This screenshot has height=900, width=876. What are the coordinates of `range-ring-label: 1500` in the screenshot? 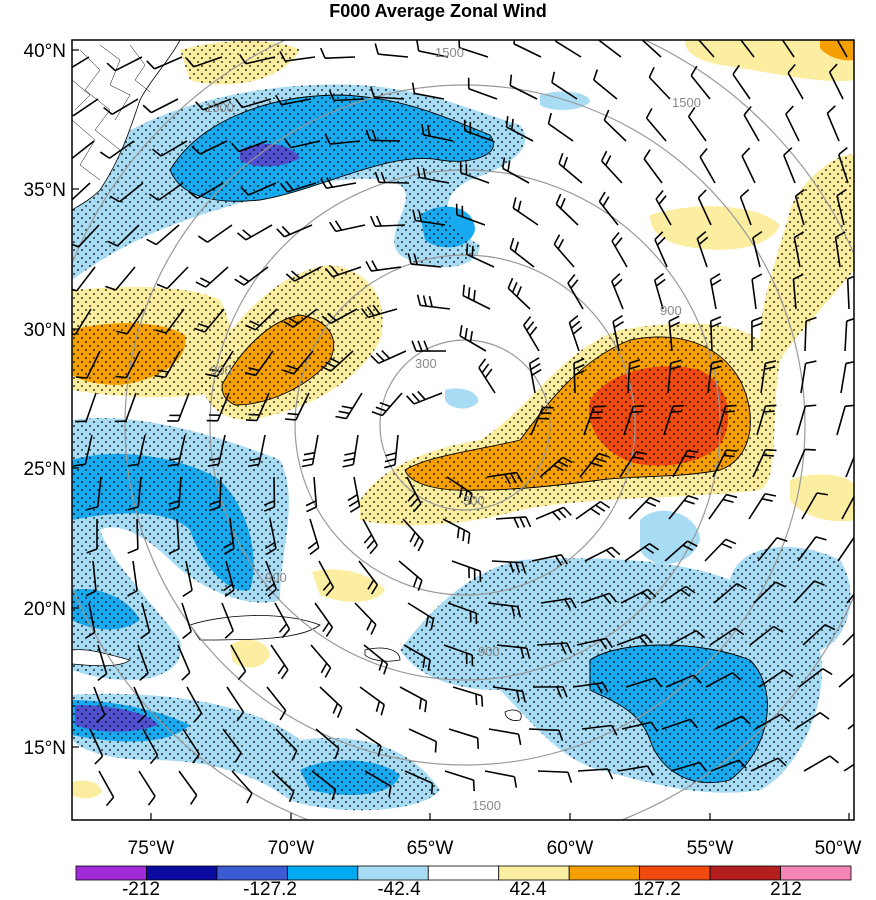 It's located at (486, 805).